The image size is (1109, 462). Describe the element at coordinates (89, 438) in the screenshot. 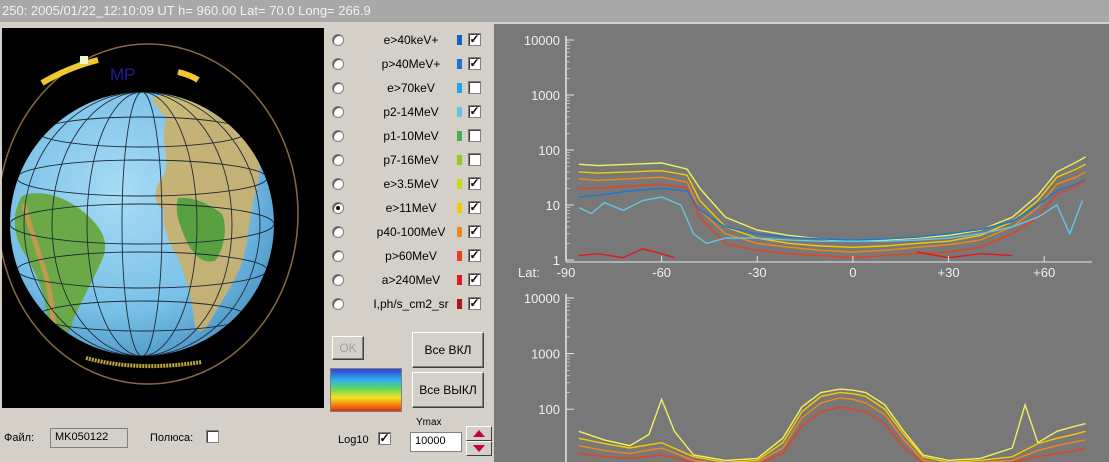

I see `file-field: MK050122` at that location.